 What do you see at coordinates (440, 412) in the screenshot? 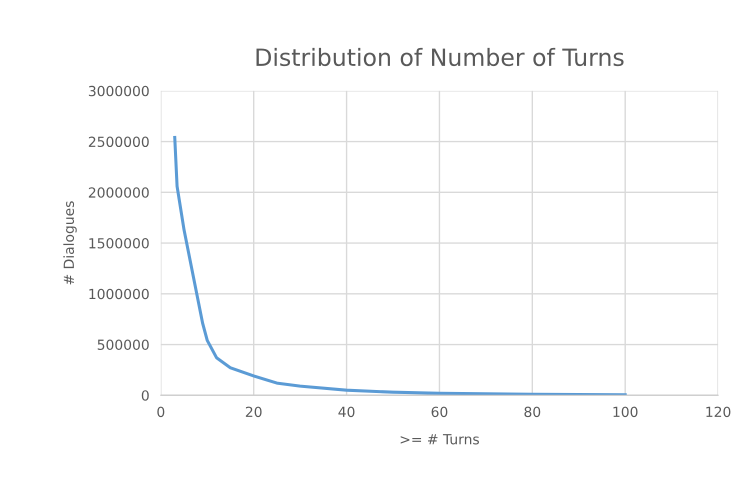
I see `x-tick-label: 60` at bounding box center [440, 412].